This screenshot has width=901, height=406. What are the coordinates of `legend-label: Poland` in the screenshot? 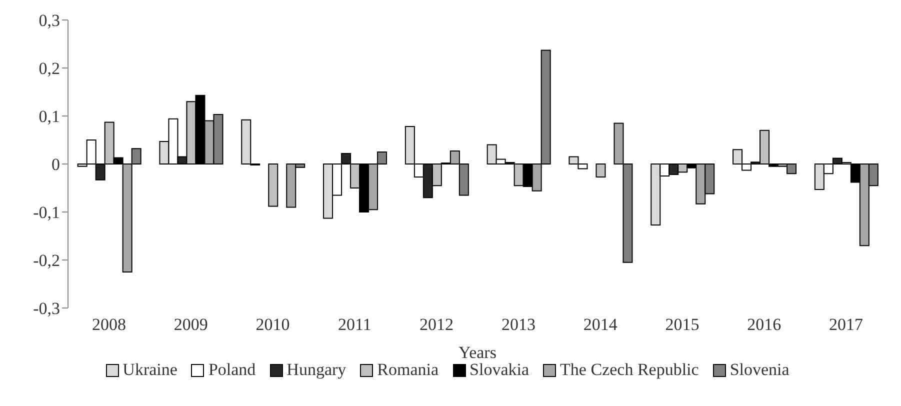 It's located at (232, 370).